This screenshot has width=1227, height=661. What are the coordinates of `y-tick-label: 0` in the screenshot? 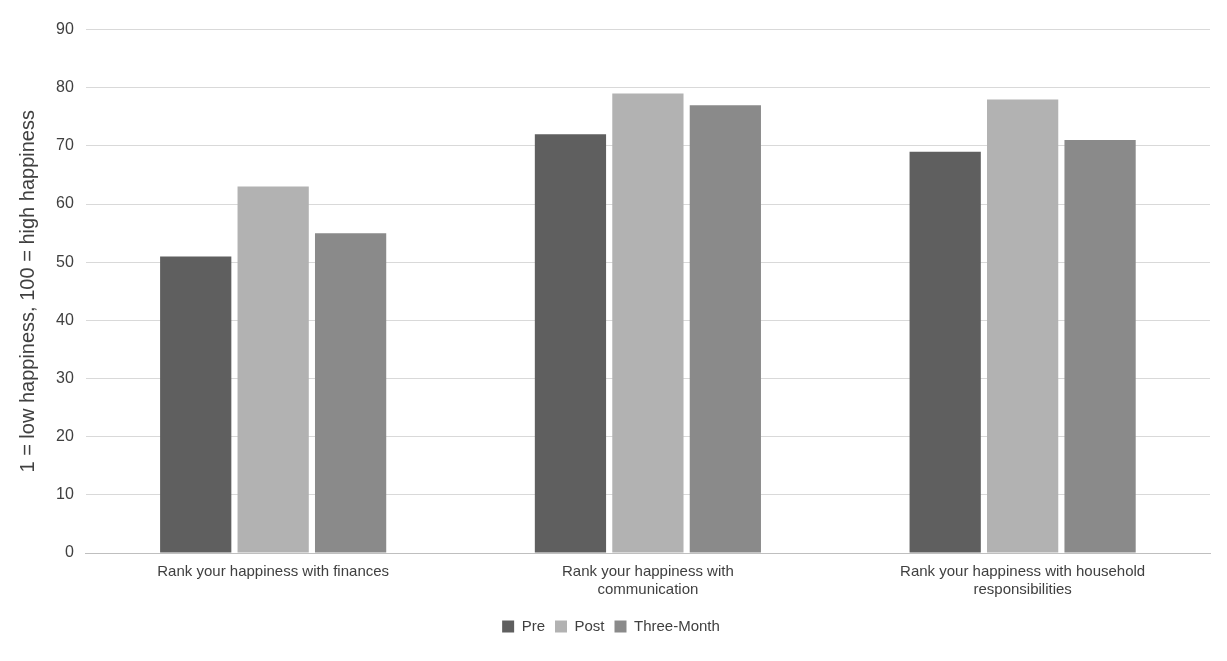 It's located at (69, 552).